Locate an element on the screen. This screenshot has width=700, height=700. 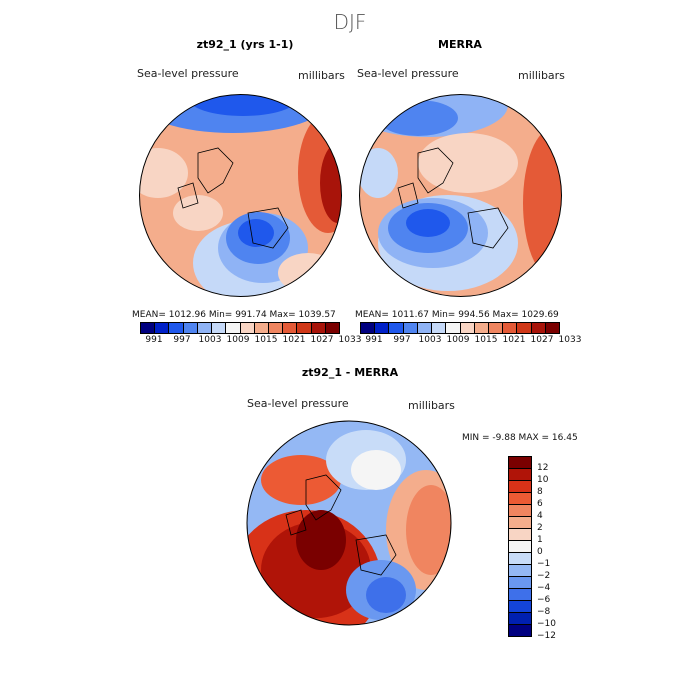
panel-title-model: zt92_1 (yrs 1-1) is located at coordinates (245, 44).